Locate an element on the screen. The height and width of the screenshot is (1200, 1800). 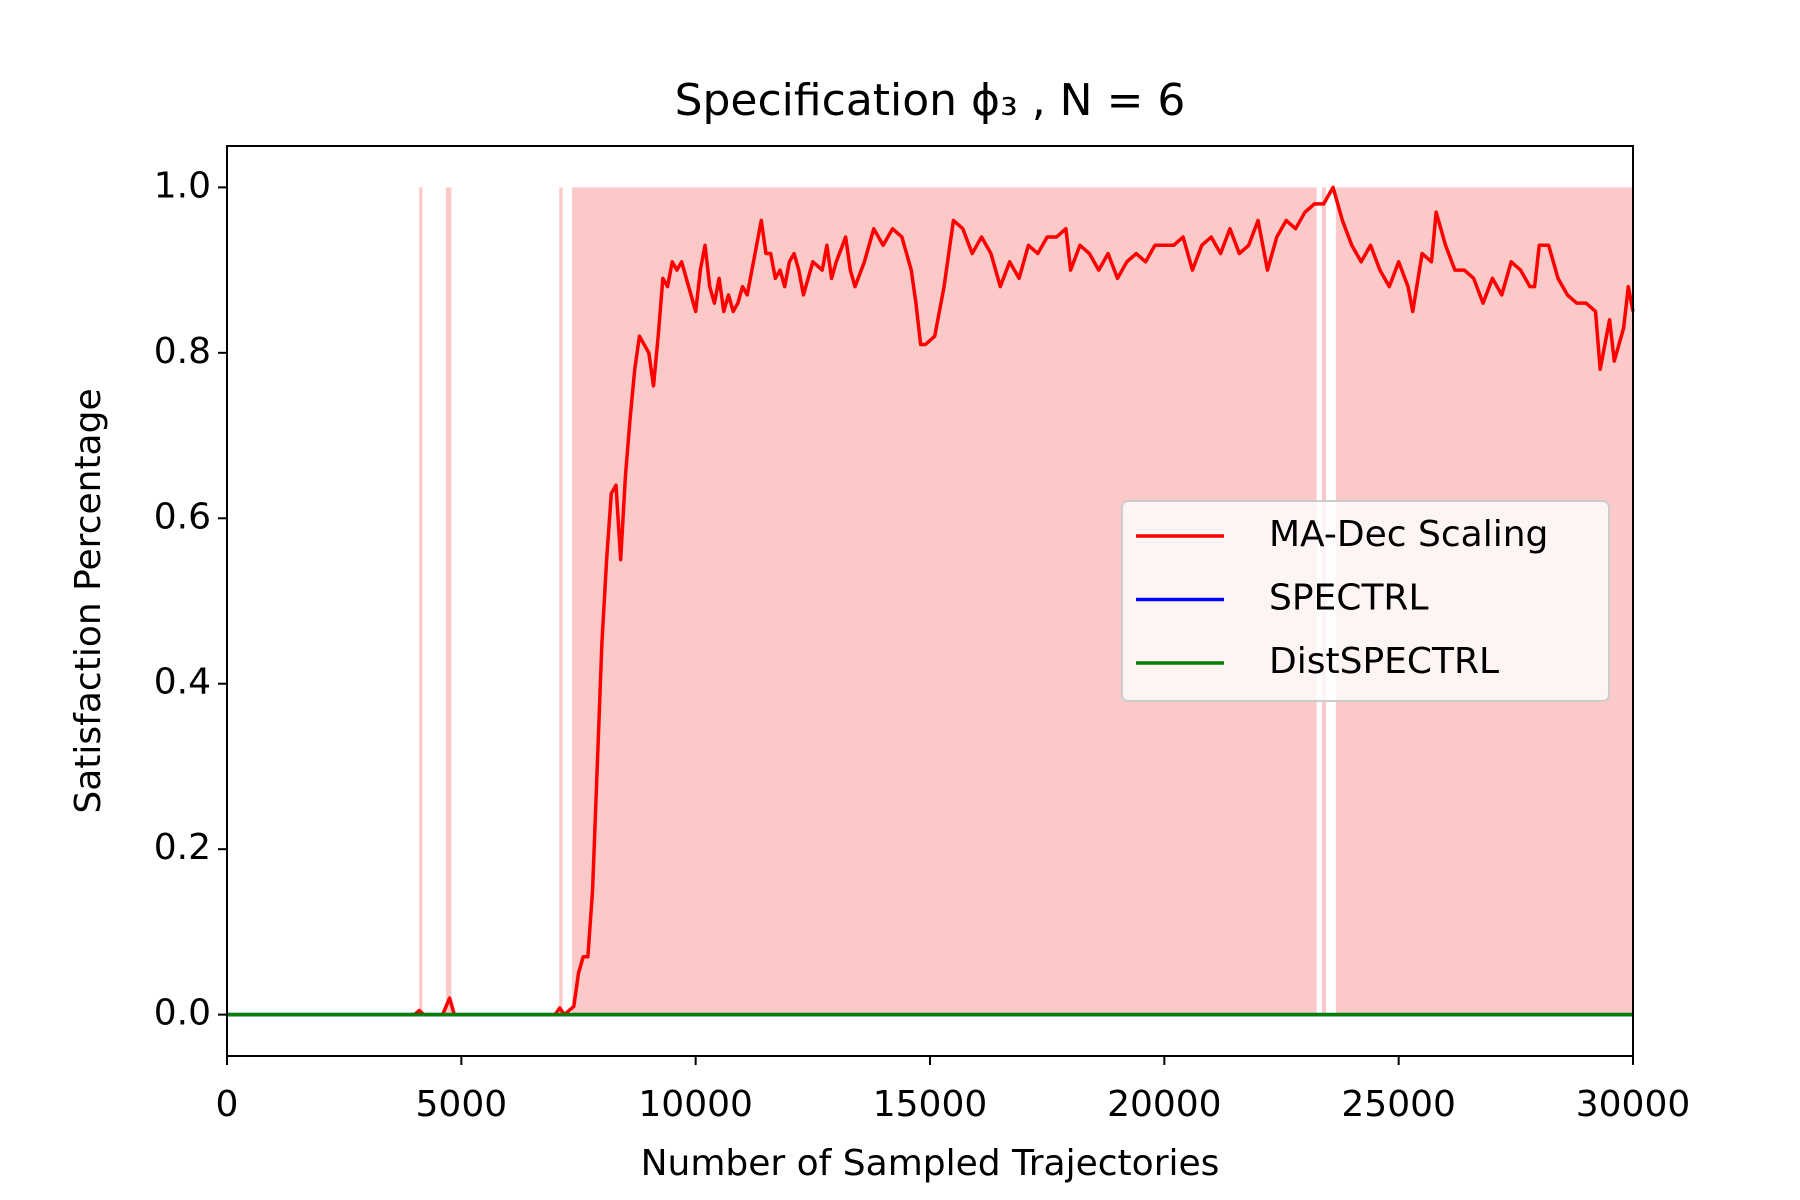
x-tick-label: 15000 is located at coordinates (930, 1104).